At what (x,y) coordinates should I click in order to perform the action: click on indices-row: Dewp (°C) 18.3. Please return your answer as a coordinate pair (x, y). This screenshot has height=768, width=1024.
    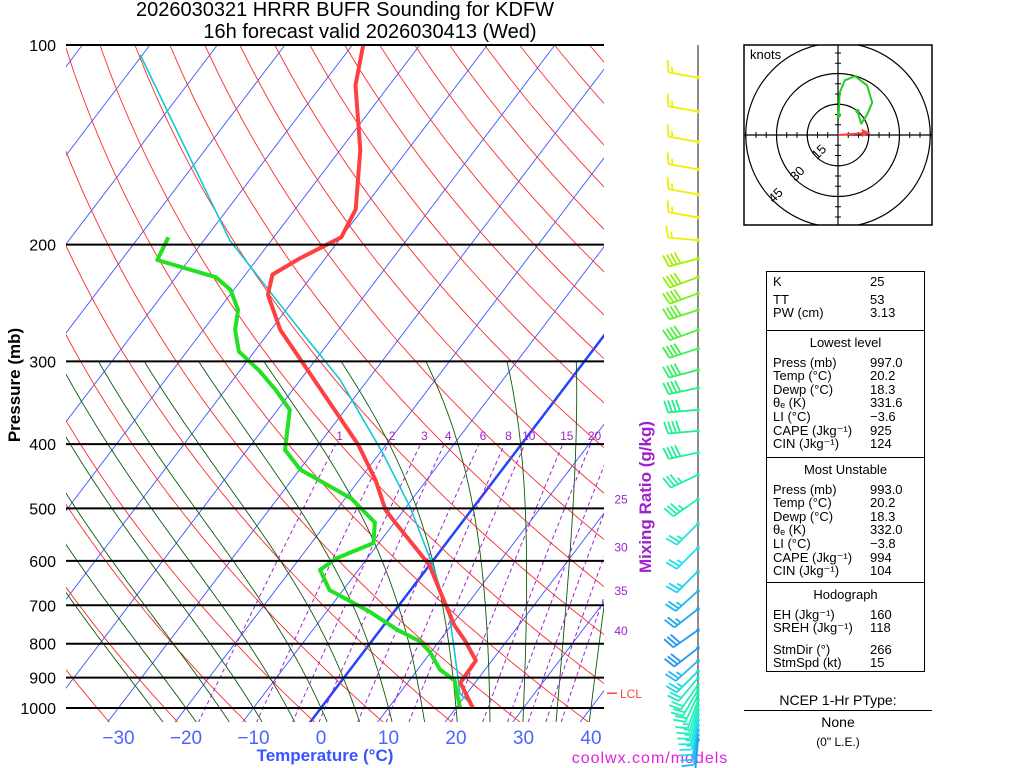
    Looking at the image, I should click on (848, 390).